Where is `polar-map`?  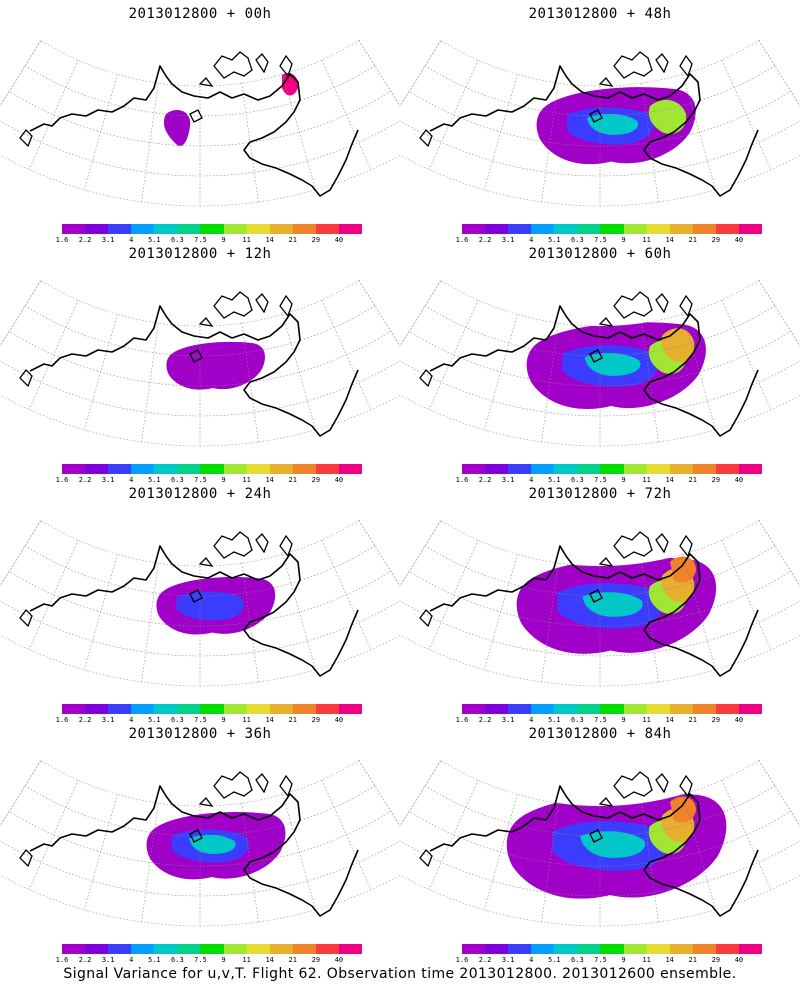
polar-map is located at coordinates (600, 123).